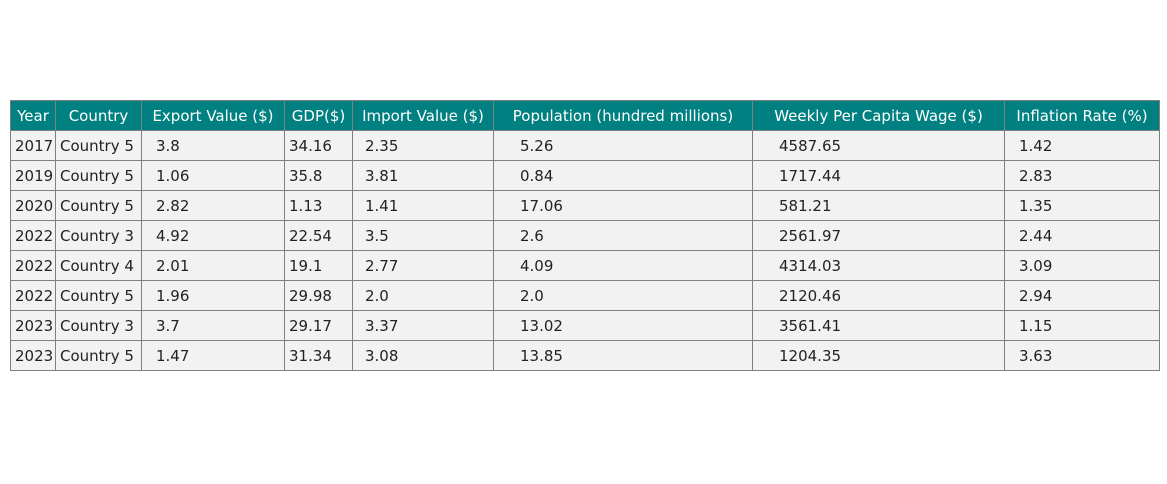 The height and width of the screenshot is (484, 1167). What do you see at coordinates (213, 325) in the screenshot?
I see `table-cell: 3.7` at bounding box center [213, 325].